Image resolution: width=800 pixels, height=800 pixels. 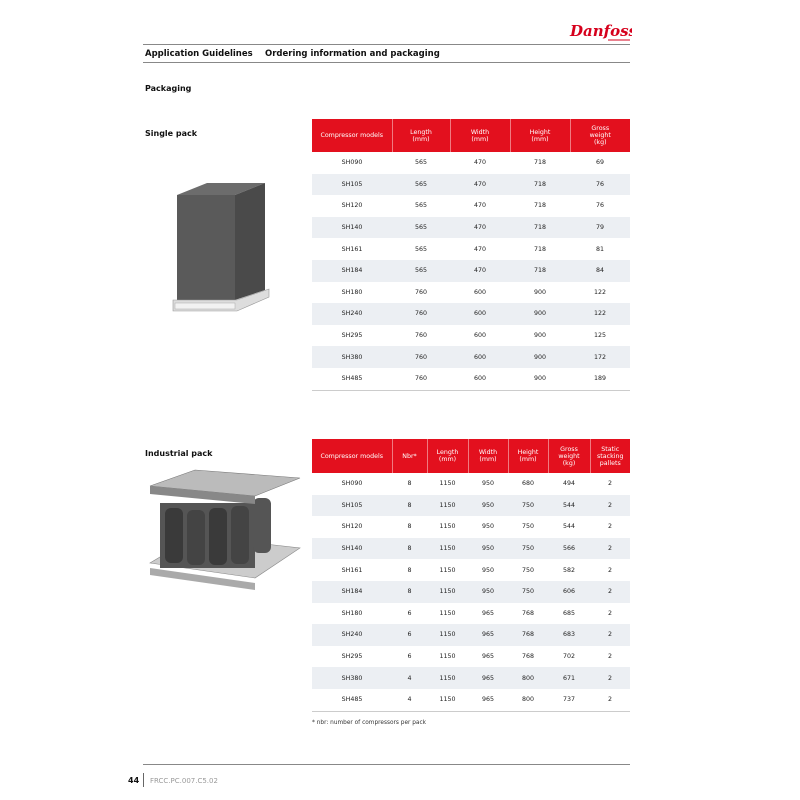 I want to click on column-header: Compressor models, so click(x=352, y=135).